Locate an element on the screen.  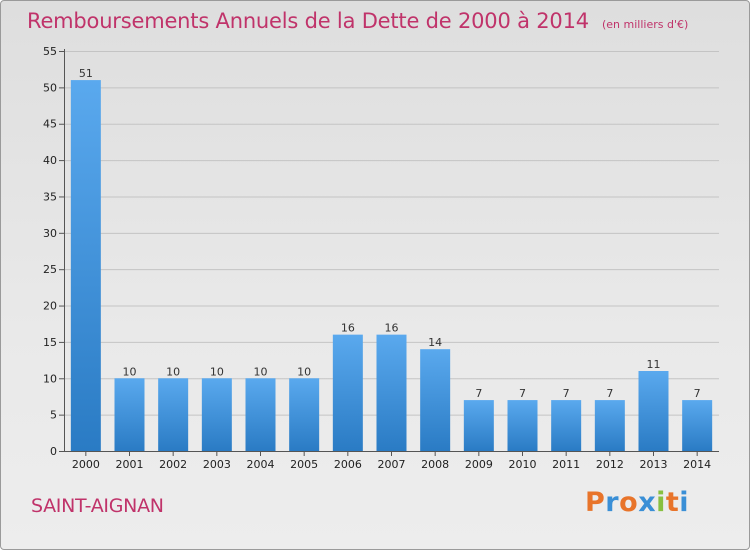
y-tick-label: 20 is located at coordinates (50, 306).